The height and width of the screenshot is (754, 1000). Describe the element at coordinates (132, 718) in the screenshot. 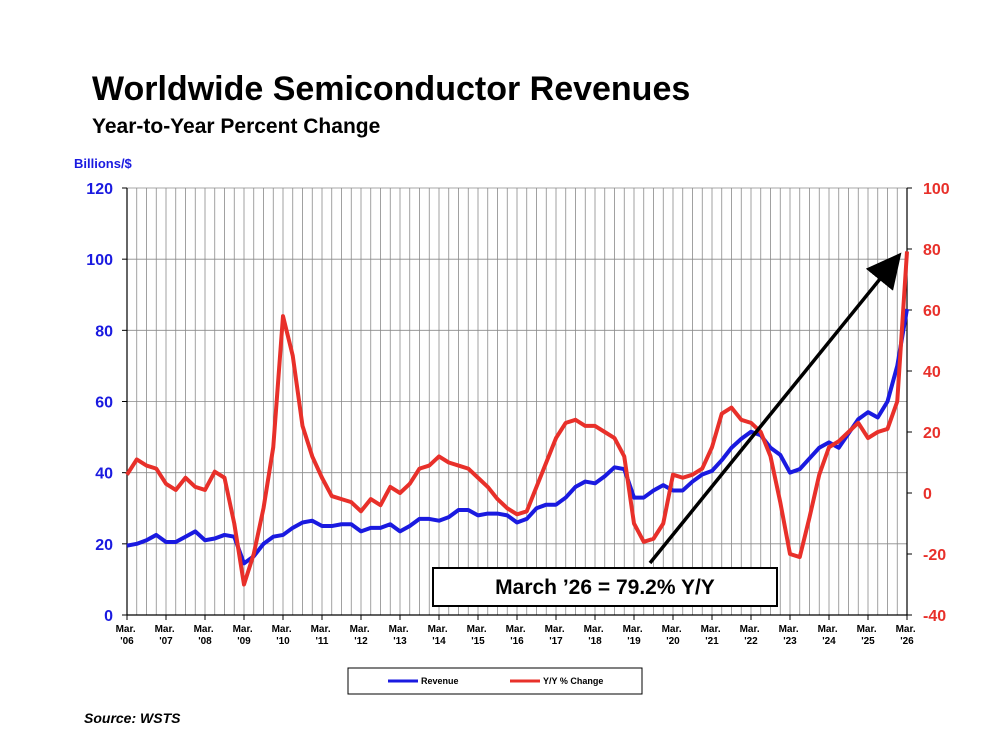

I see `source: Source: WSTS` at that location.